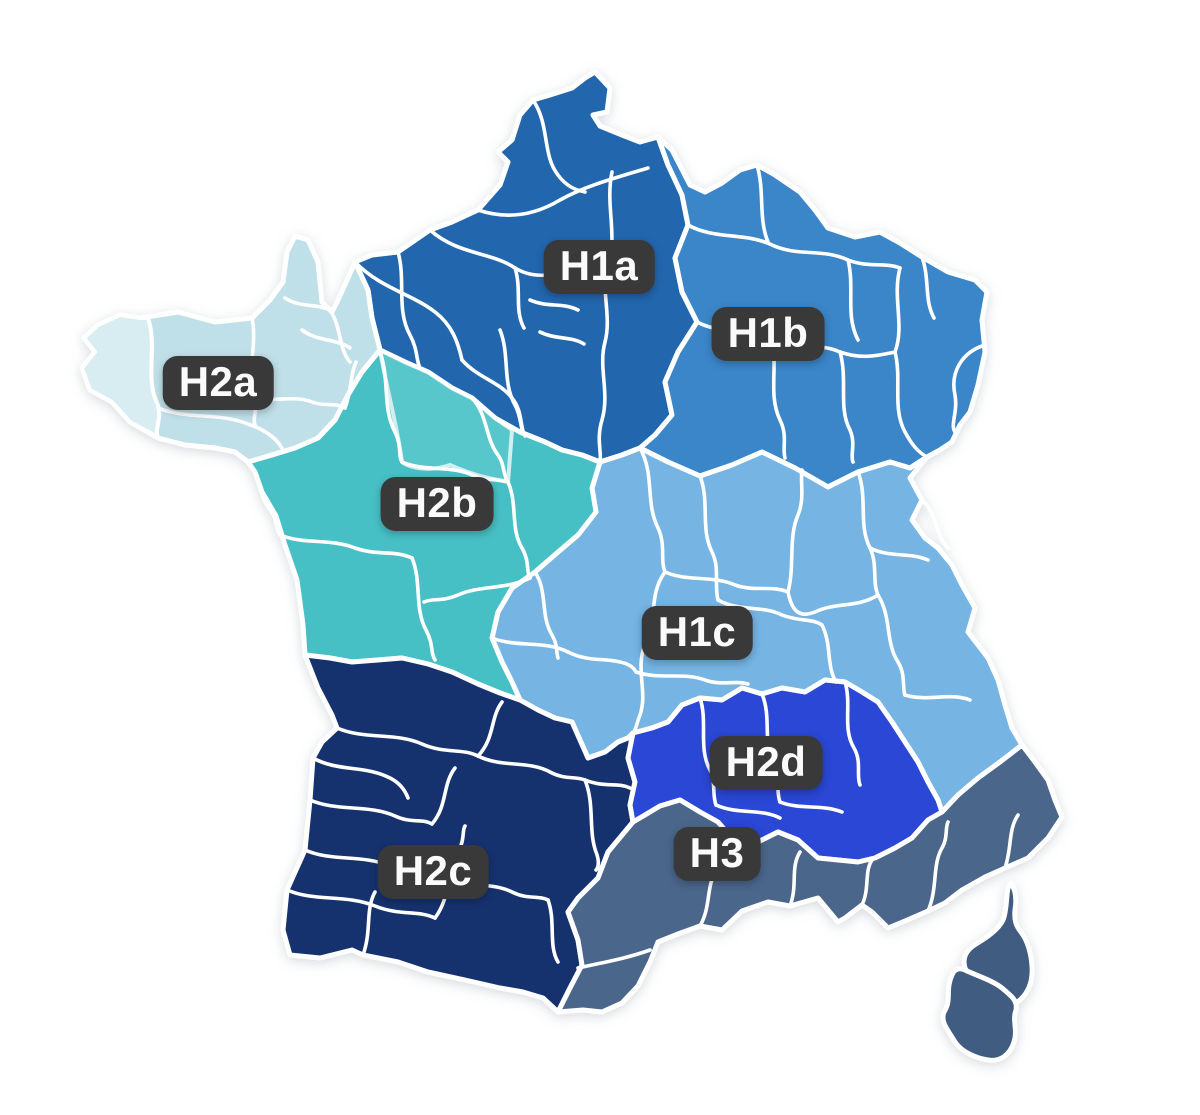 Image resolution: width=1200 pixels, height=1115 pixels. What do you see at coordinates (697, 633) in the screenshot?
I see `zone-label-h1c: H1c` at bounding box center [697, 633].